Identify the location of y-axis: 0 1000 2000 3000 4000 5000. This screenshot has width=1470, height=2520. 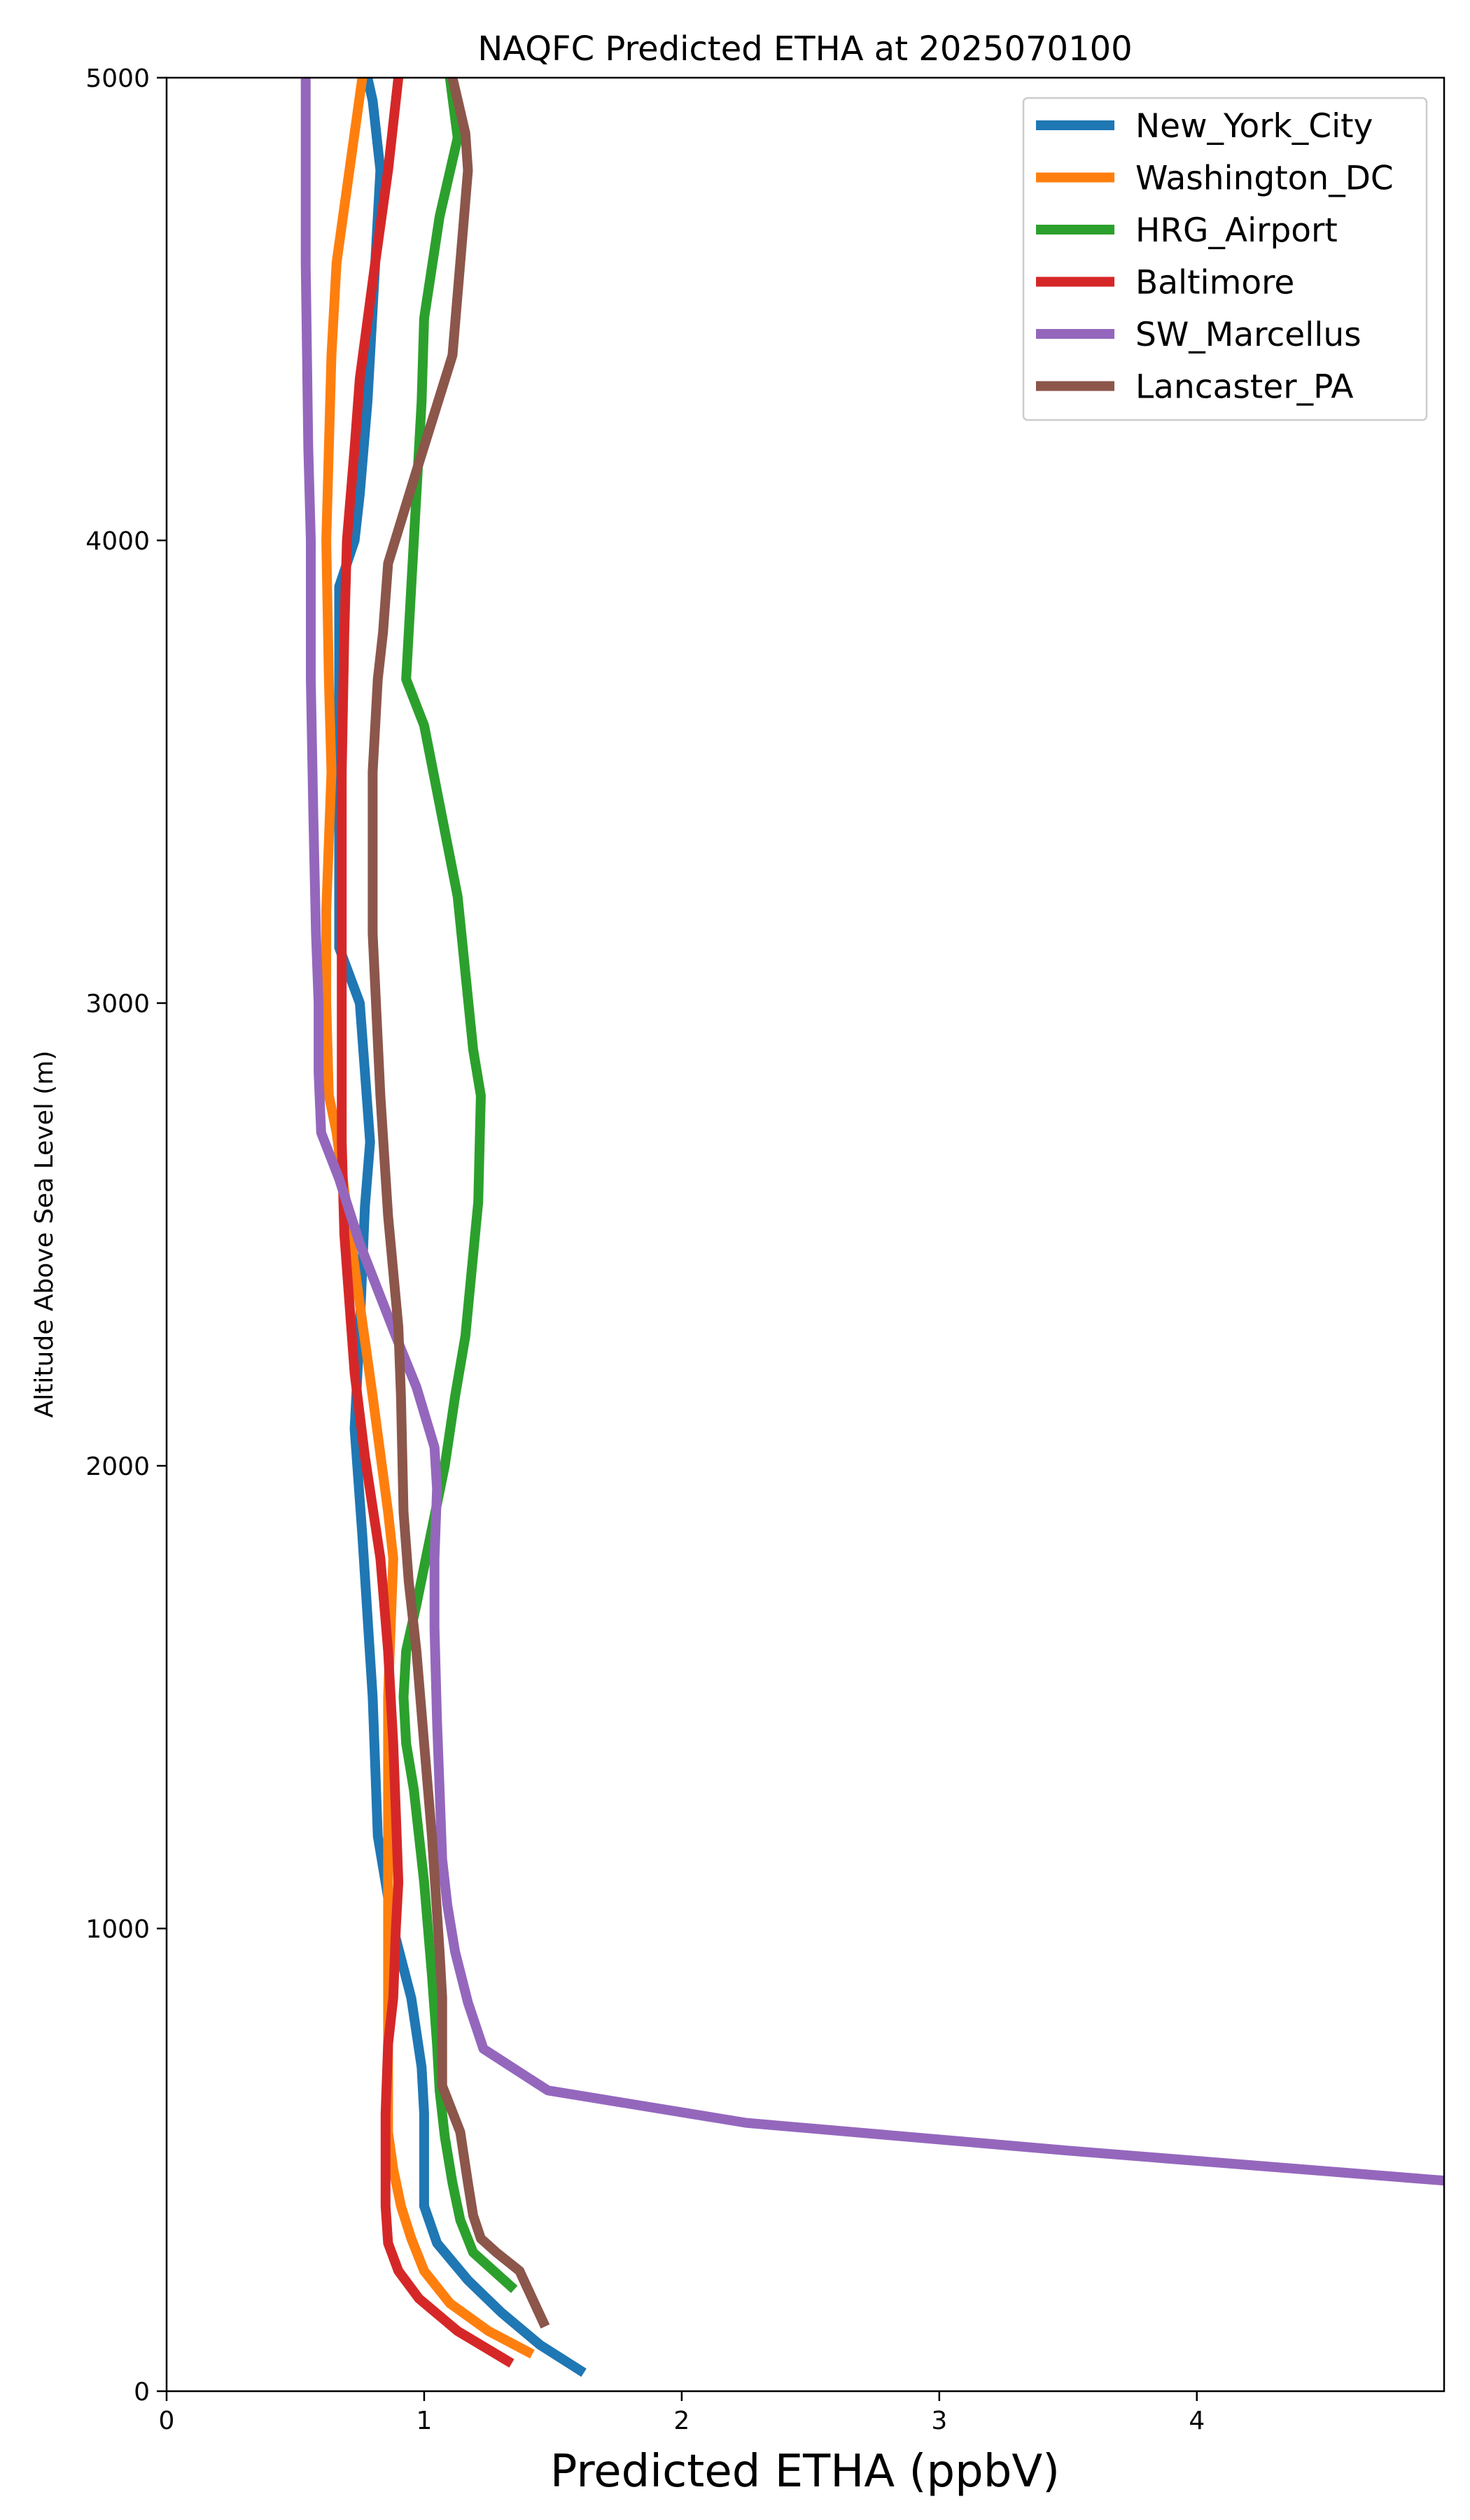
(126, 1235).